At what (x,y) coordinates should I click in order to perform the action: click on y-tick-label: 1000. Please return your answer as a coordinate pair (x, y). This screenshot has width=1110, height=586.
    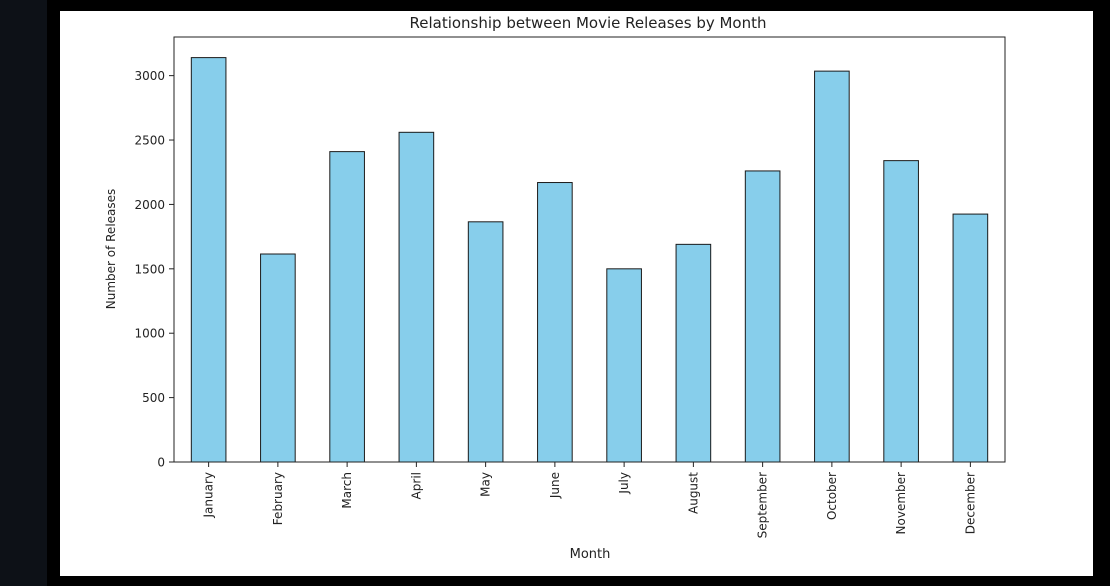
    Looking at the image, I should click on (149, 334).